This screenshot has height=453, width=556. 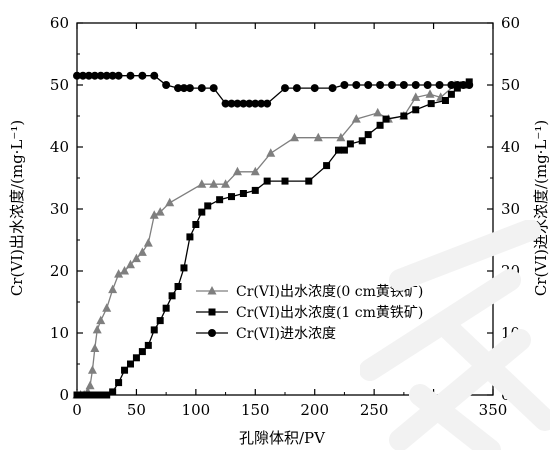 I want to click on x-tick-label: 250, so click(x=374, y=410).